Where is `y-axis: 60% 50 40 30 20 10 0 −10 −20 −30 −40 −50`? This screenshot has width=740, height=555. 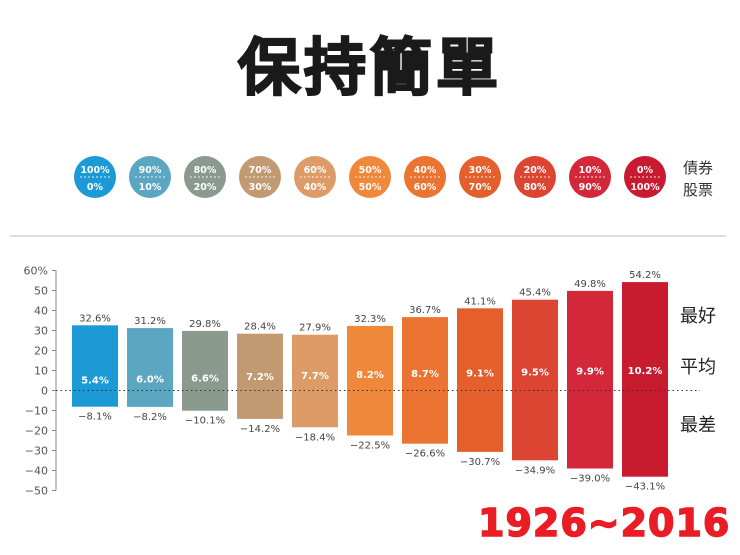
y-axis: 60% 50 40 30 20 10 0 −10 −20 −30 −40 −50 is located at coordinates (40, 381).